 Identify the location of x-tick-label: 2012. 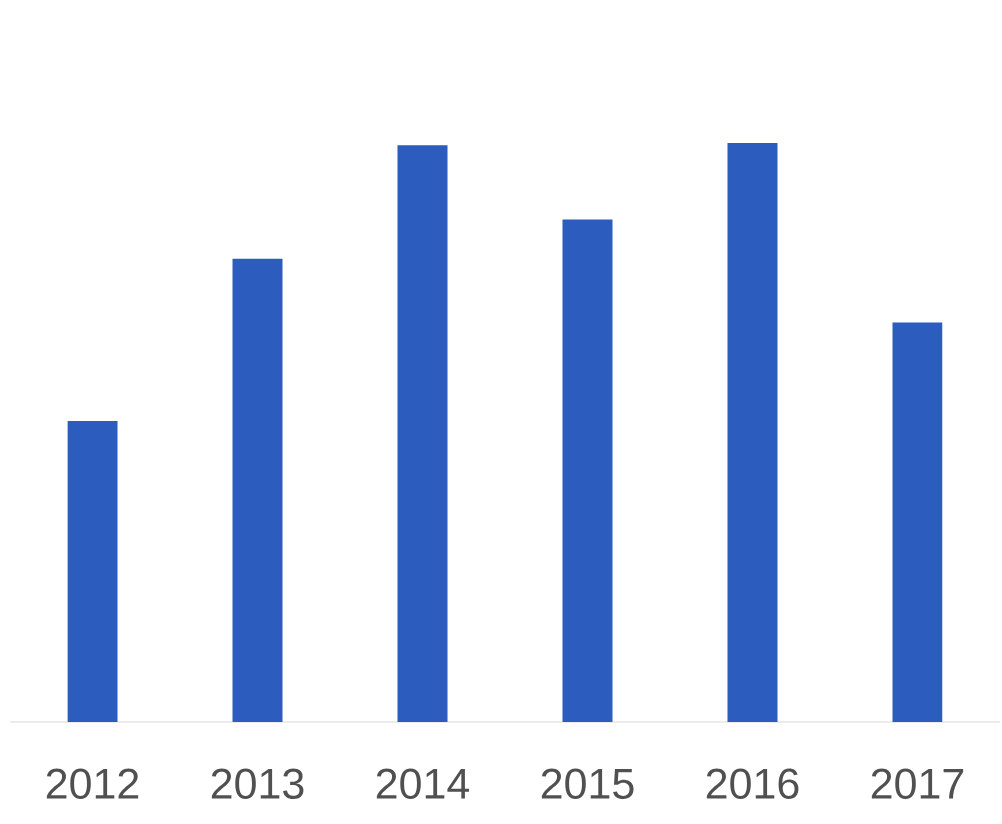
(92, 783).